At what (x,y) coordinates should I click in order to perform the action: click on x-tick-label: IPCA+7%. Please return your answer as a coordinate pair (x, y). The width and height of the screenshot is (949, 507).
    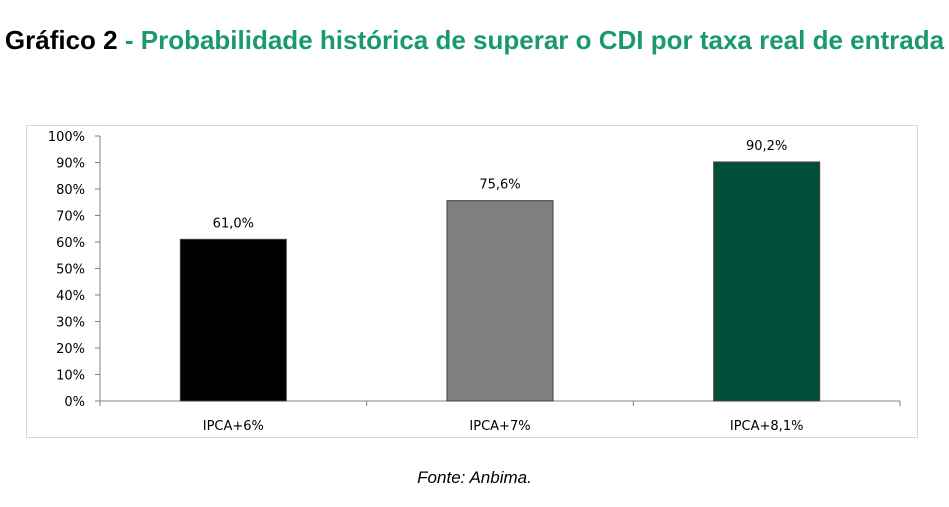
    Looking at the image, I should click on (499, 426).